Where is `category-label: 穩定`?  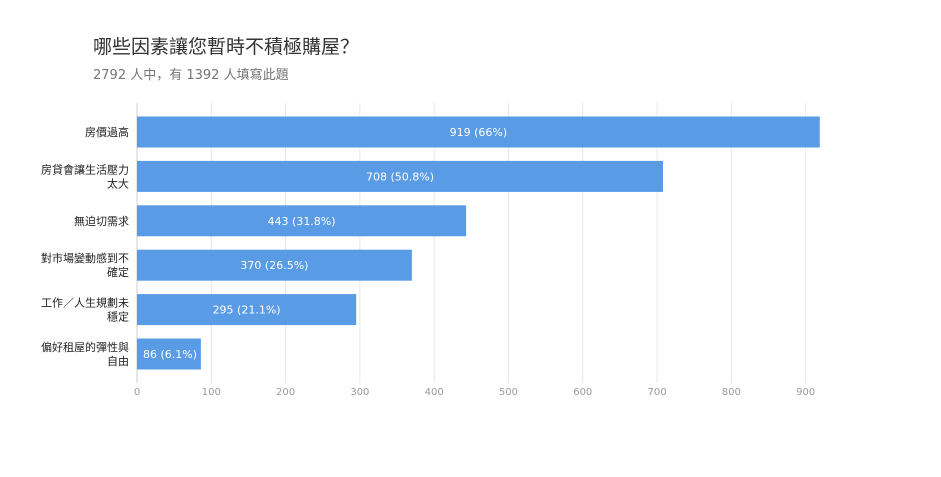
category-label: 穩定 is located at coordinates (118, 317).